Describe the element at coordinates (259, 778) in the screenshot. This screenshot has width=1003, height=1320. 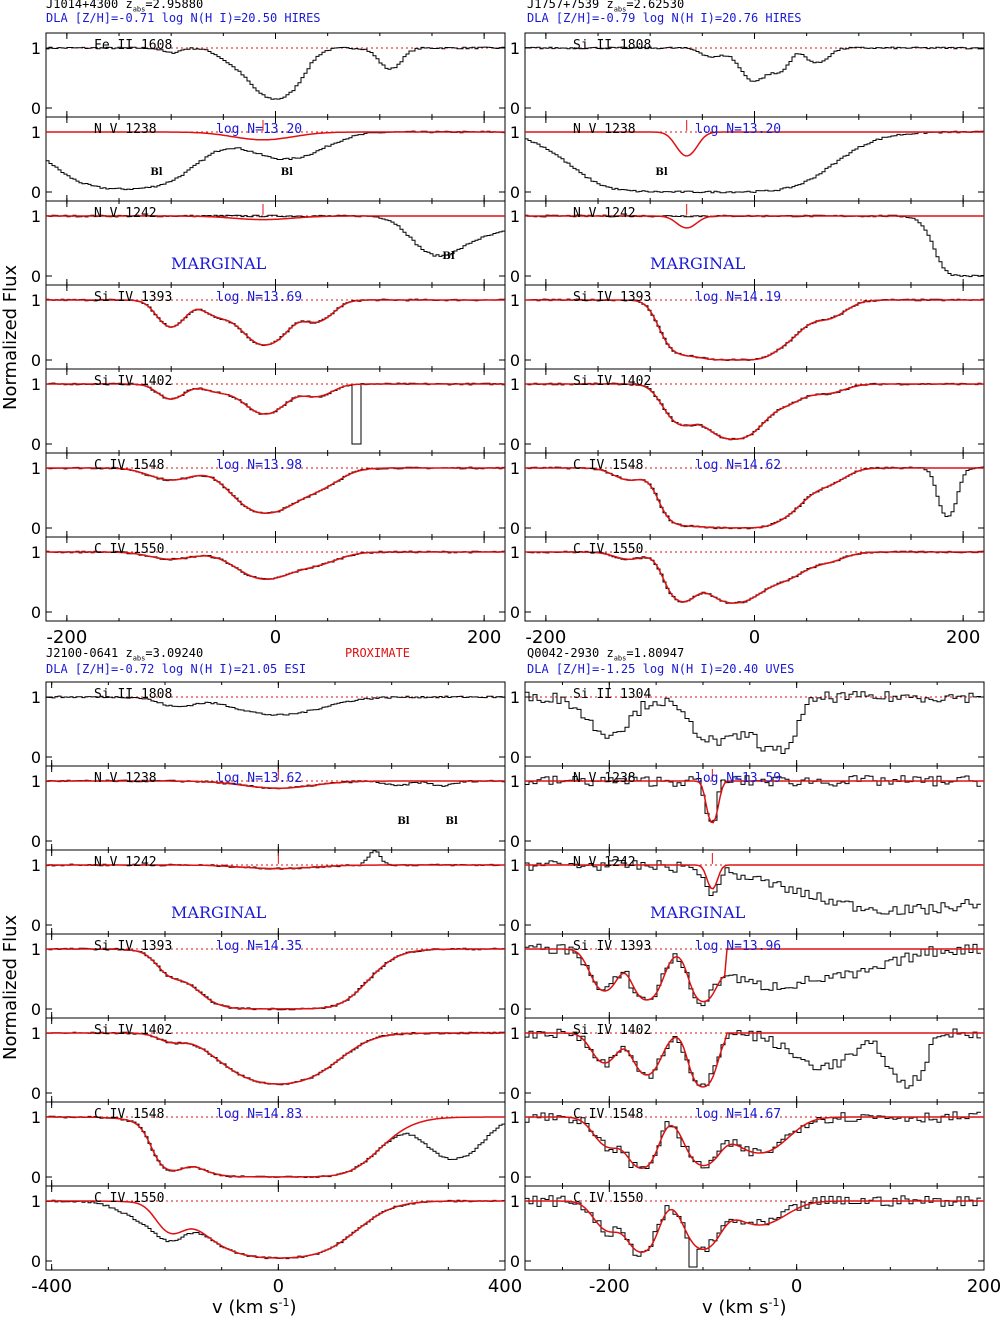
I see `logN-label: log N=13.62` at that location.